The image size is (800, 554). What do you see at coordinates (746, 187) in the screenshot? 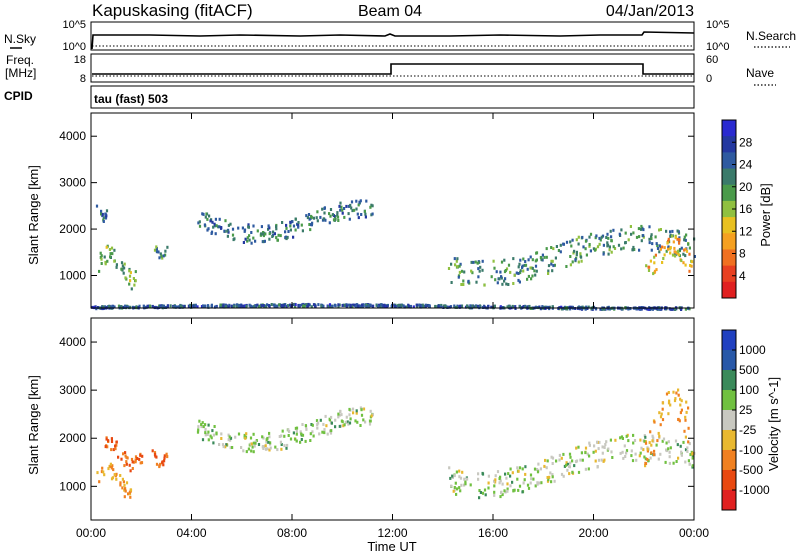
I see `power-cbar-label: 20` at bounding box center [746, 187].